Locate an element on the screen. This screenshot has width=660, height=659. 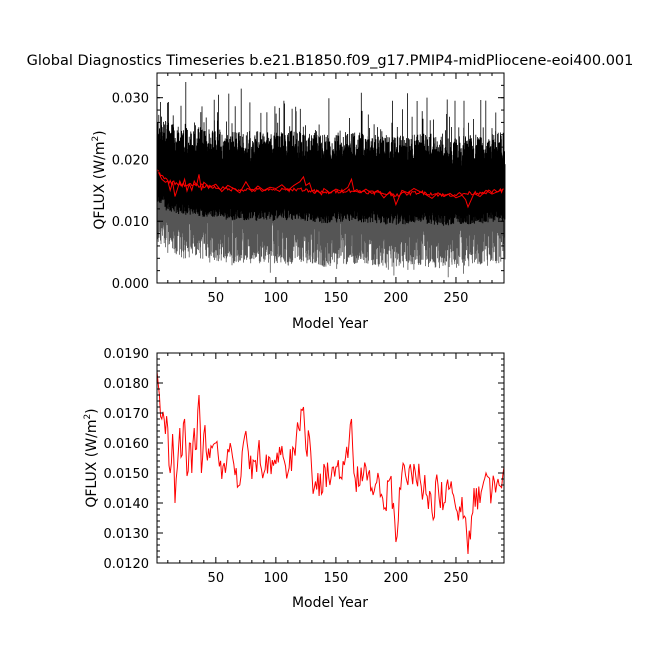
y-tick-label: 0.0140 is located at coordinates (127, 504).